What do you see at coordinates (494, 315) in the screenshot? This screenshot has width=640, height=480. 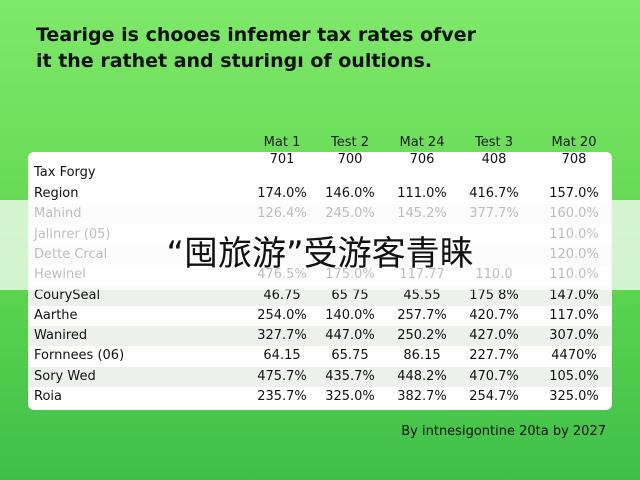 I see `cell-value: 420.7%` at bounding box center [494, 315].